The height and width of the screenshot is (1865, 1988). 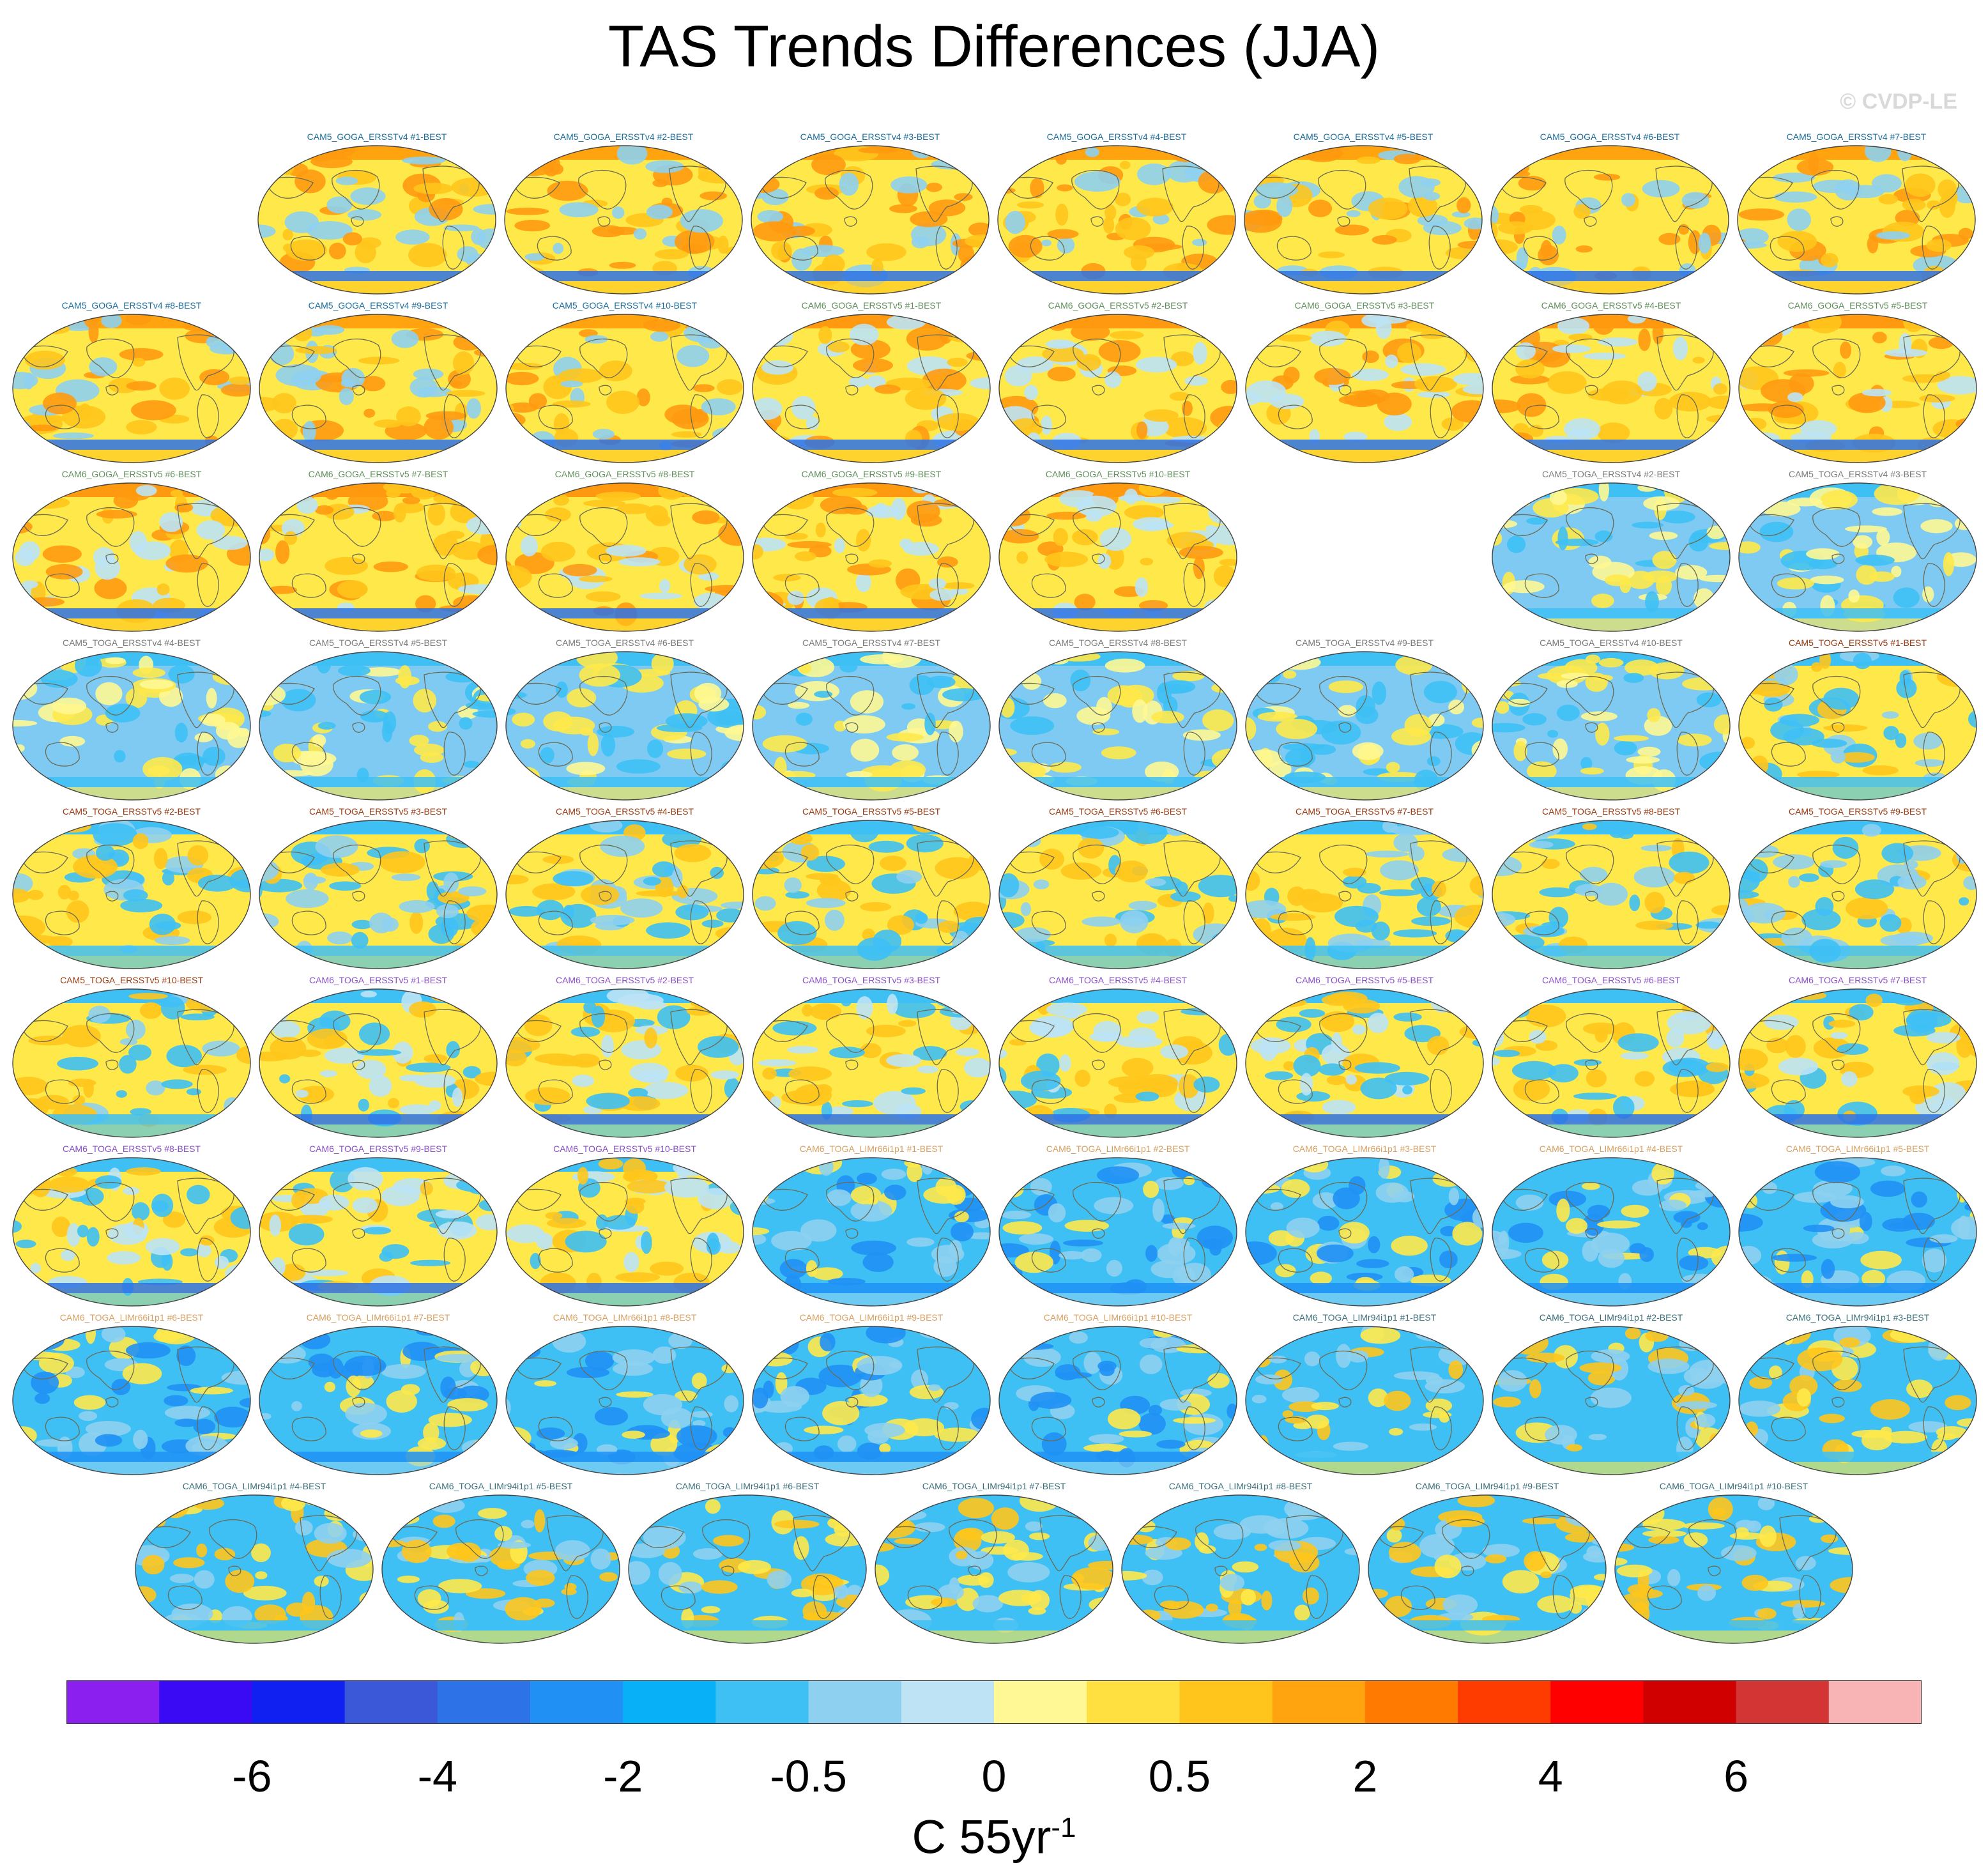 What do you see at coordinates (131, 474) in the screenshot?
I see `panel-label: CAM6_GOGA_ERSSTv5 #6-BEST` at bounding box center [131, 474].